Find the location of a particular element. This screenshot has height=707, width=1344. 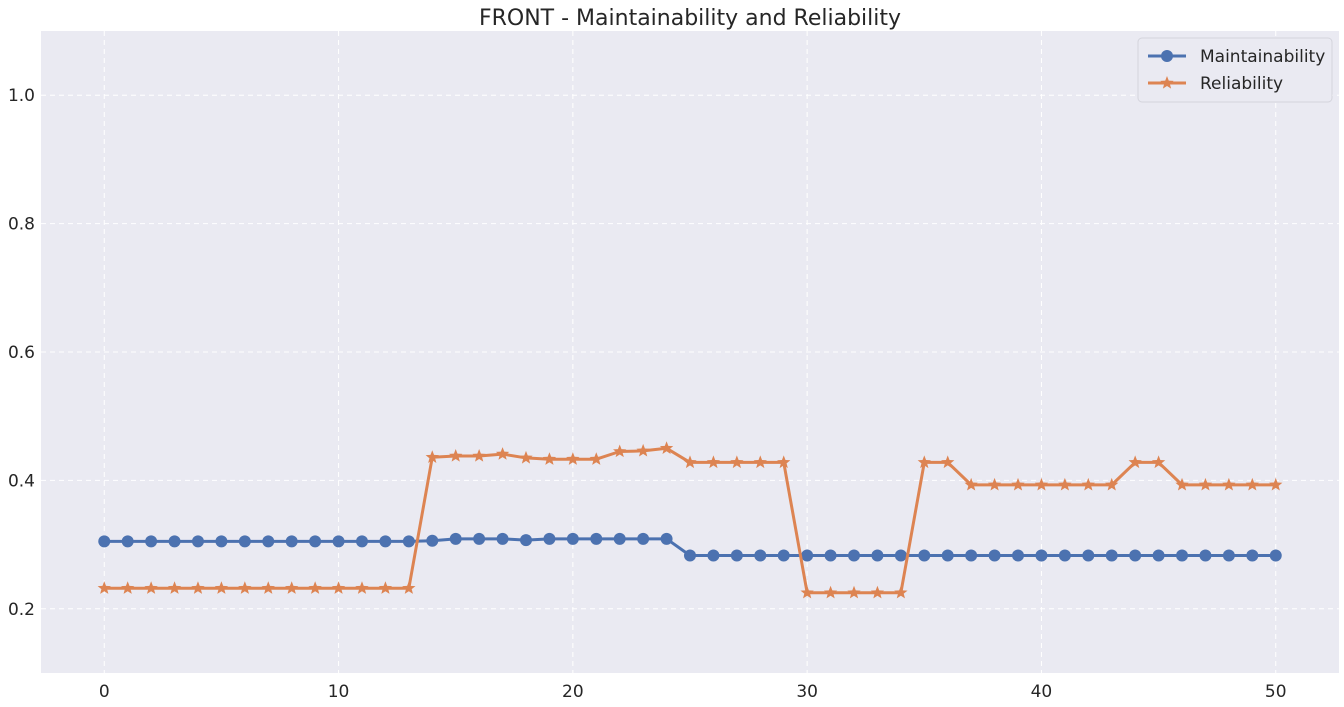

series-maintainability is located at coordinates (690, 547).